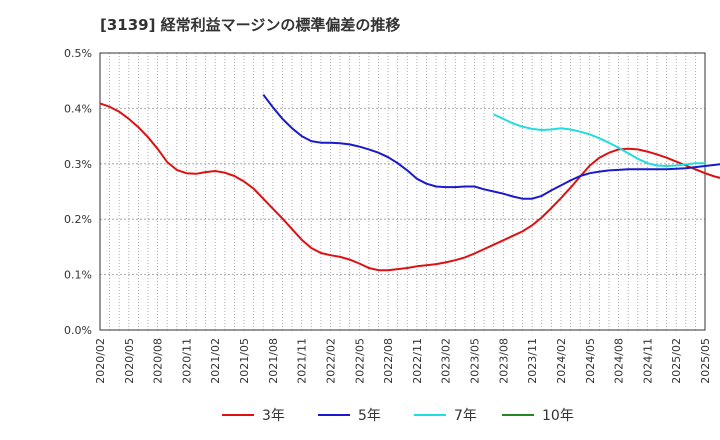  Describe the element at coordinates (417, 361) in the screenshot. I see `x-tick-label: 2022/11` at that location.